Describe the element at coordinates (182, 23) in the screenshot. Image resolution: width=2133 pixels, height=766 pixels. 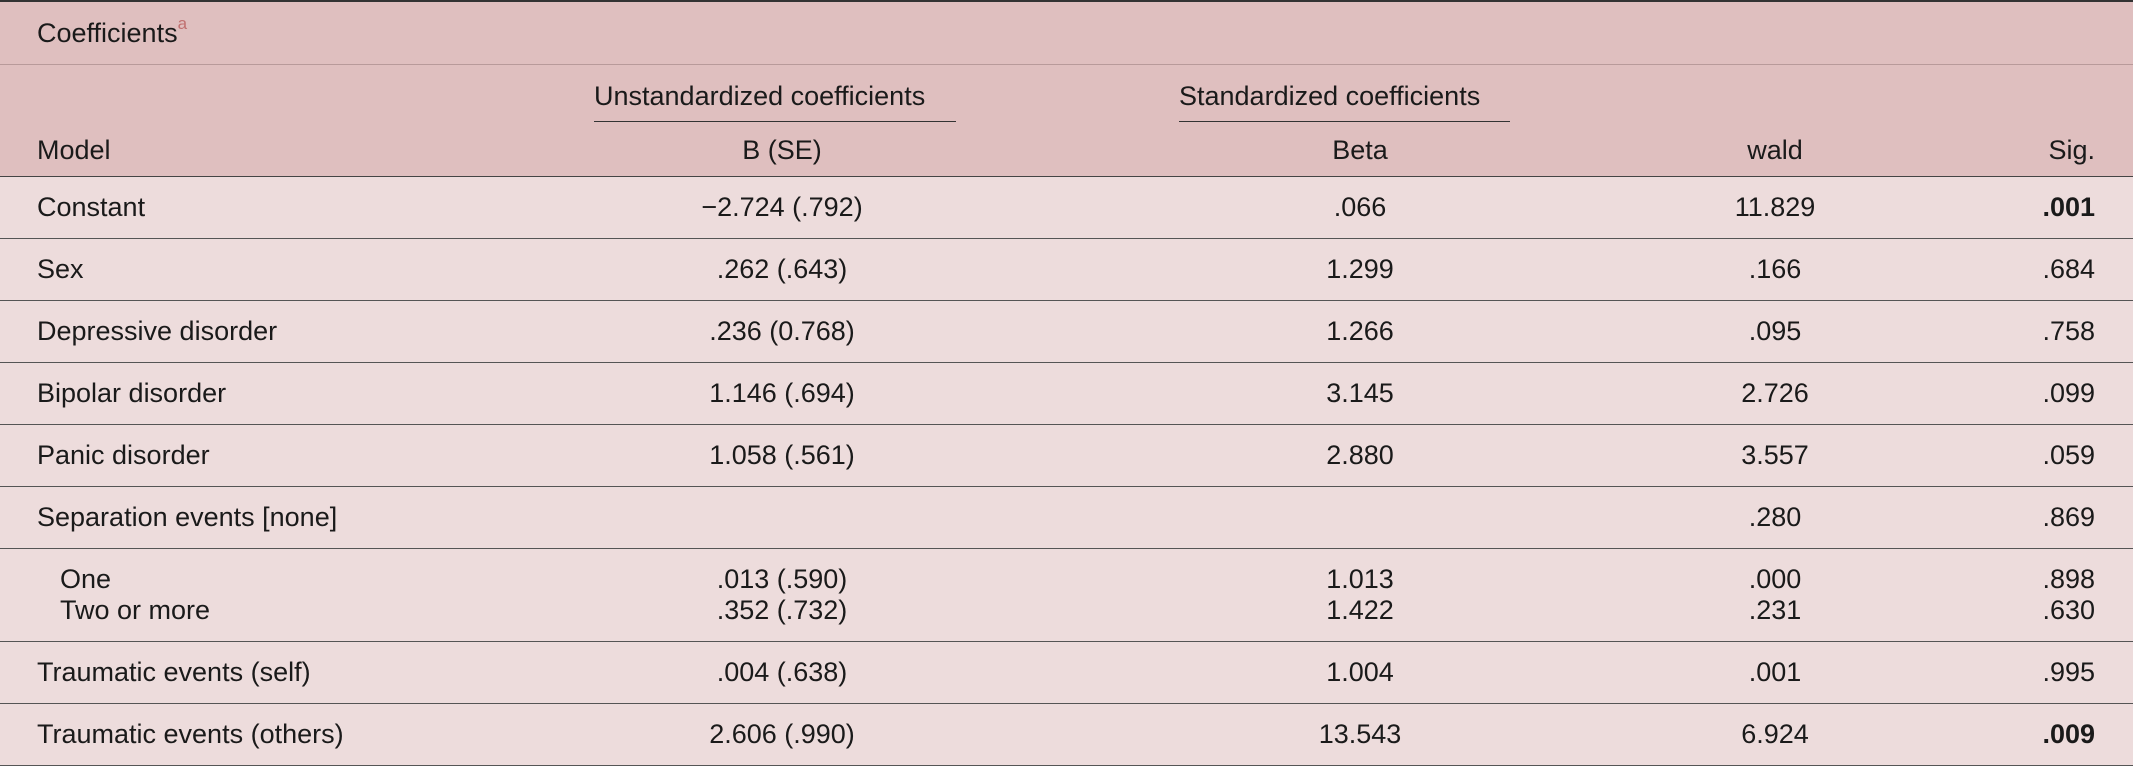
I see `title-note: a` at that location.